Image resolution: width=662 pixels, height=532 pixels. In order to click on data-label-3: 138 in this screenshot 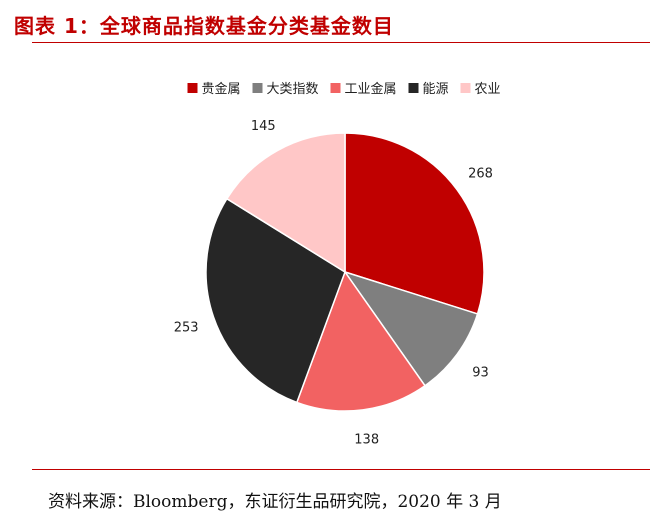, I will do `click(366, 440)`.